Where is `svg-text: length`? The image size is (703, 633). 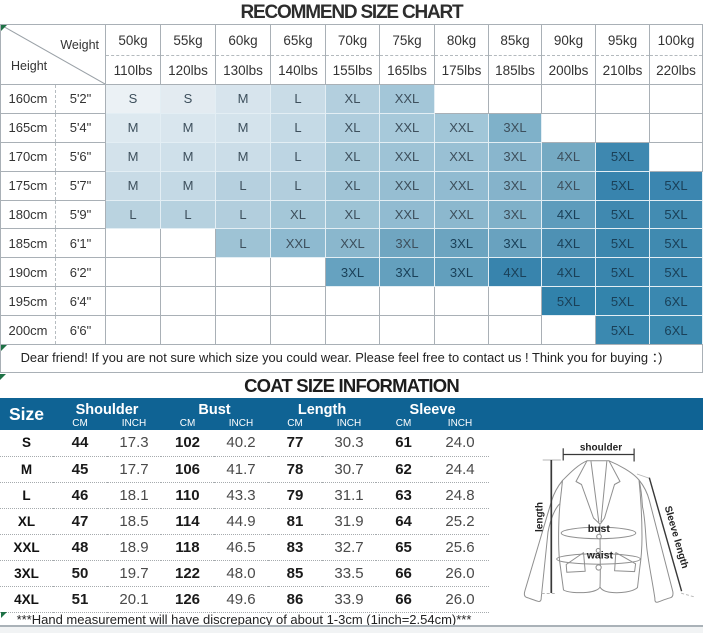 svg-text: length is located at coordinates (540, 517).